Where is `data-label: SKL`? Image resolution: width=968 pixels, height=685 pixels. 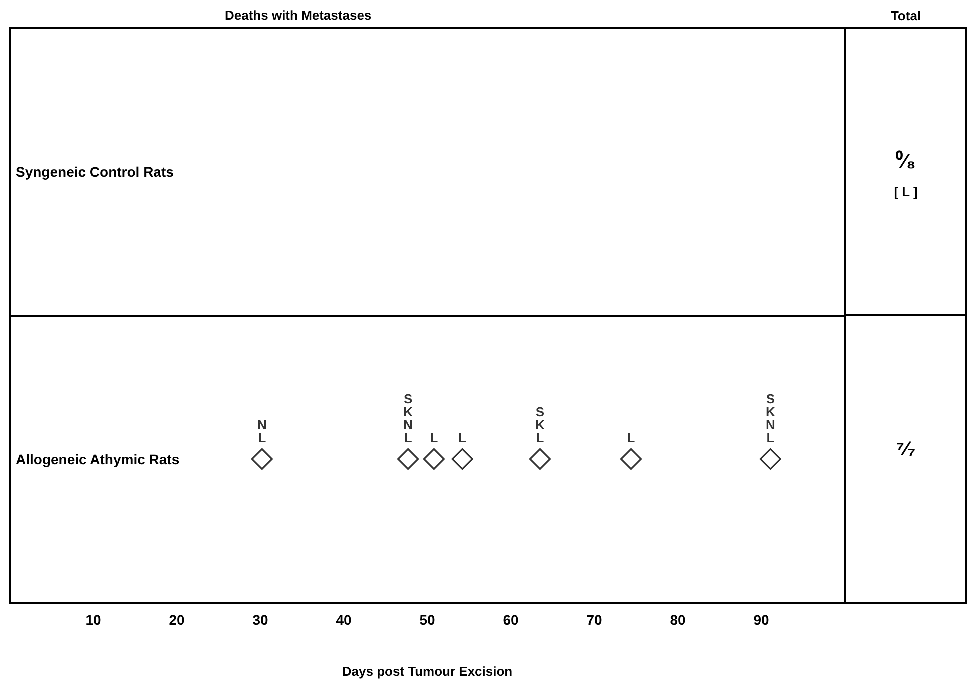
data-label: SKL is located at coordinates (541, 425).